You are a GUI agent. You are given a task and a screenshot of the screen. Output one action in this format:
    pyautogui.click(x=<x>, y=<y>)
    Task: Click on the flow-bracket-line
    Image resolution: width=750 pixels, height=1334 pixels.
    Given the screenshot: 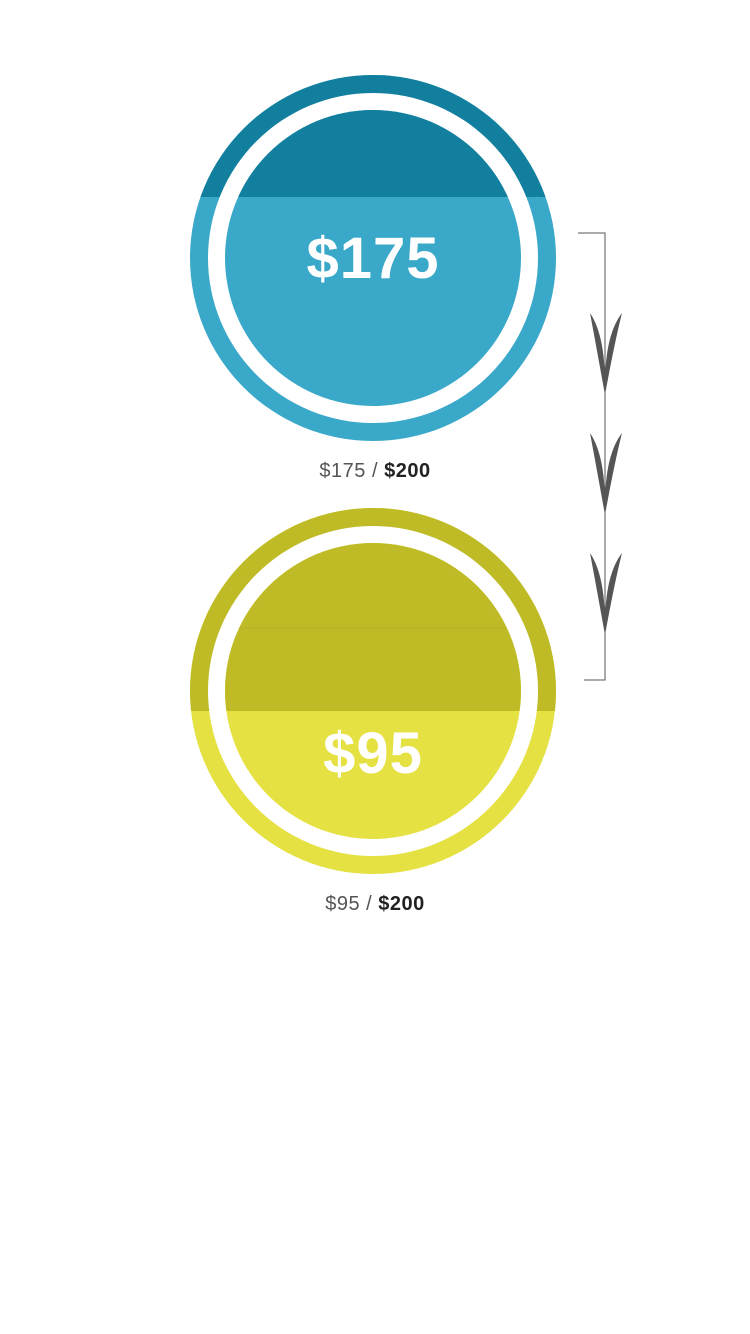 What is the action you would take?
    pyautogui.click(x=592, y=456)
    